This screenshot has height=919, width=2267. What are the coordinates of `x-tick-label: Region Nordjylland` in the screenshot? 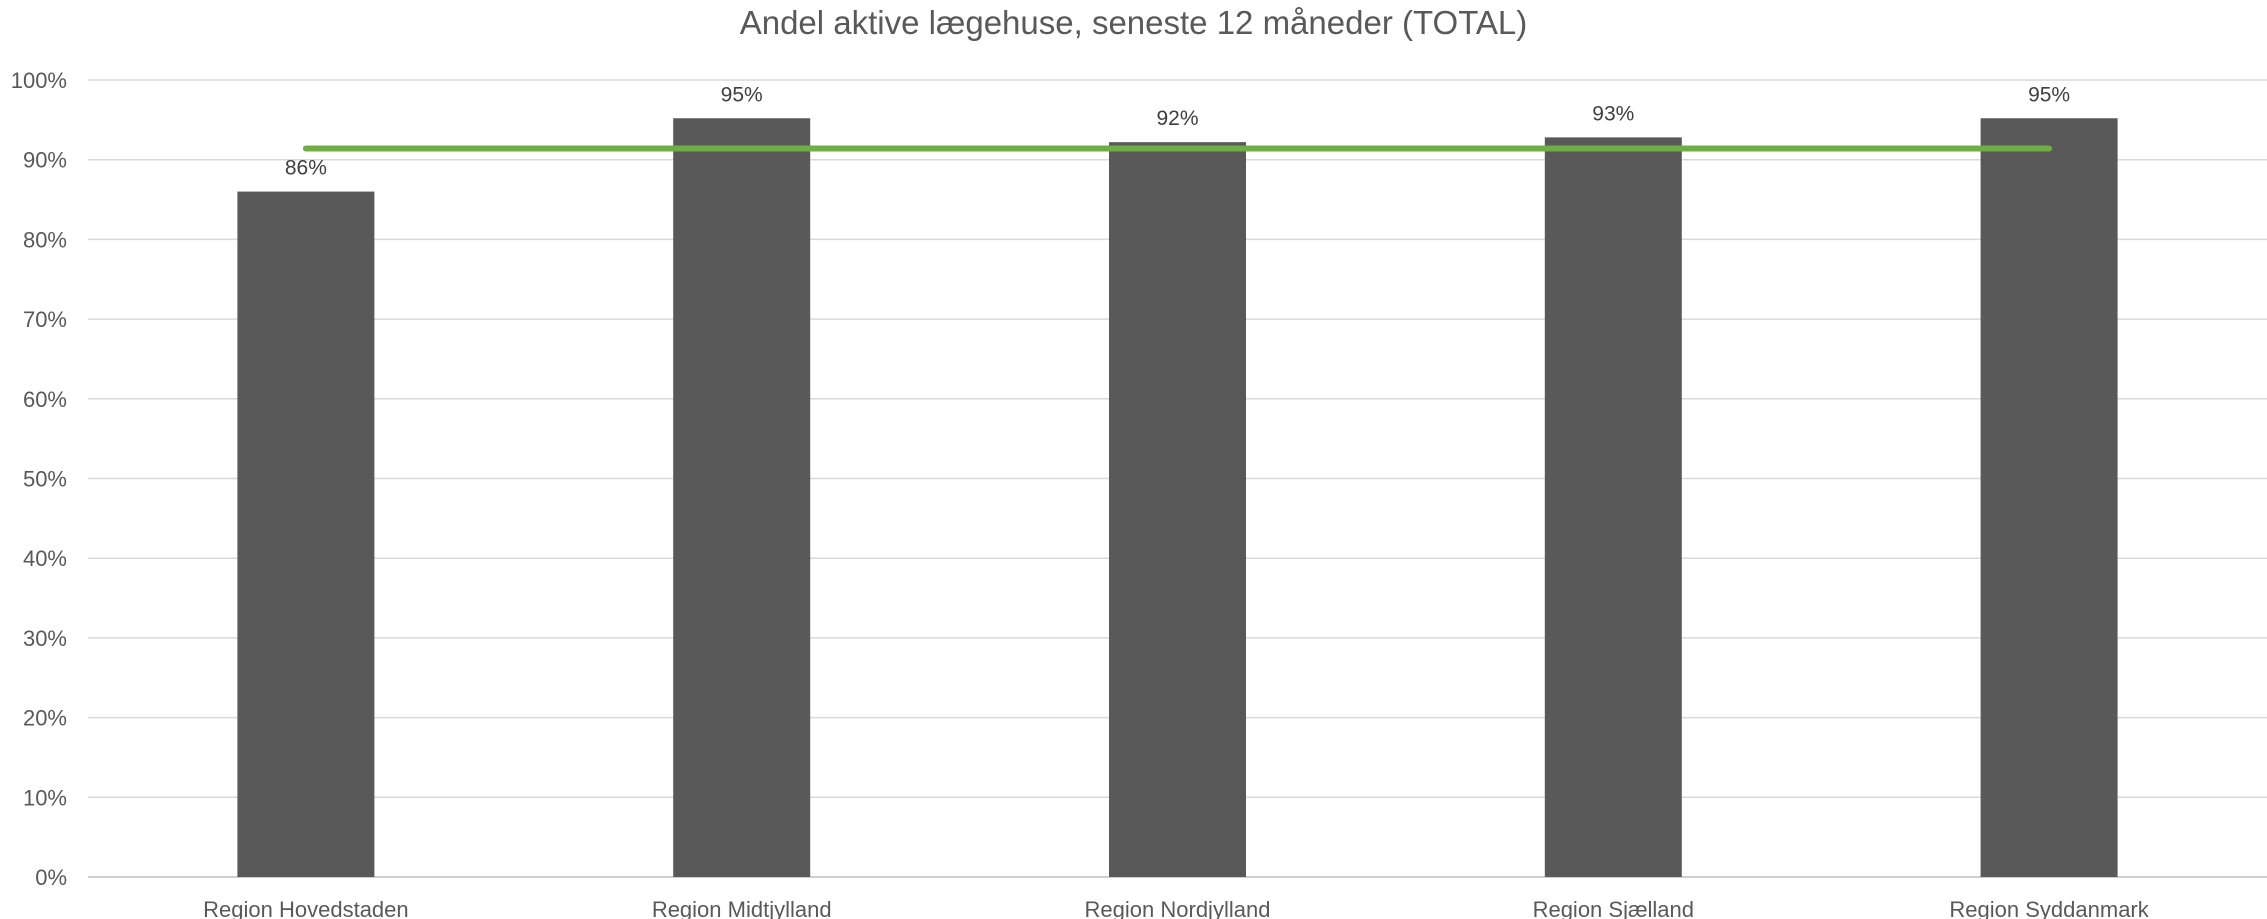 It's located at (1178, 908).